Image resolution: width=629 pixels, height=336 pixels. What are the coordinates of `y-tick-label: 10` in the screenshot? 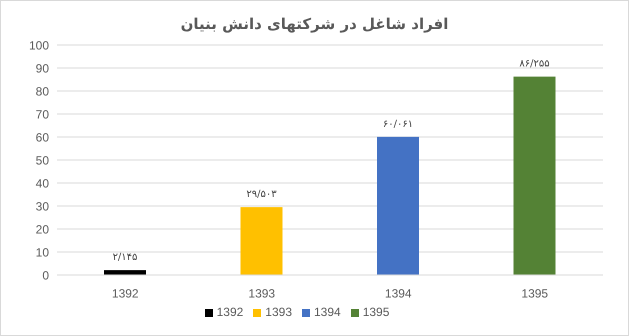 It's located at (43, 252).